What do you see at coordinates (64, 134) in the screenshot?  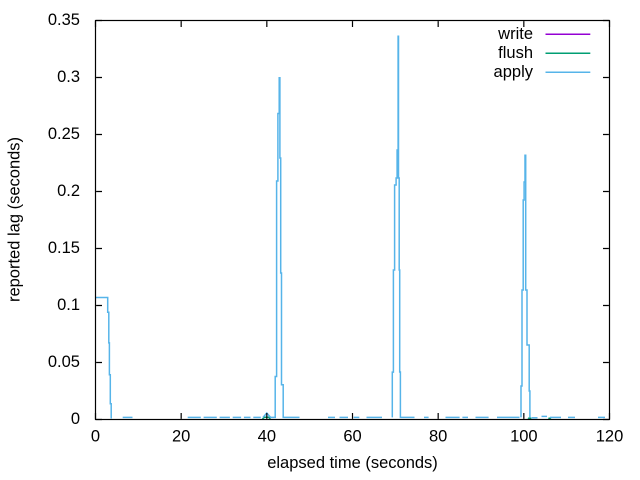 I see `svg-text: 0.25` at bounding box center [64, 134].